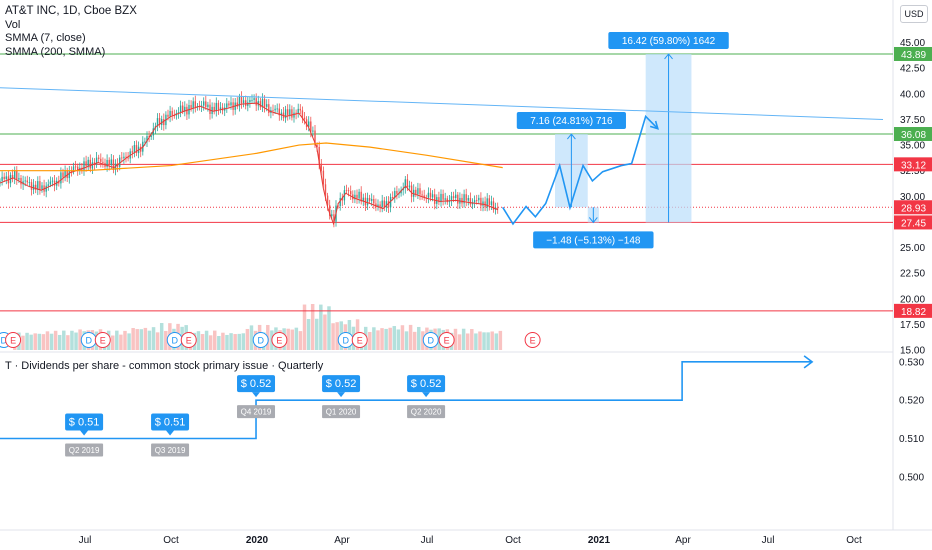 Image resolution: width=932 pixels, height=550 pixels. What do you see at coordinates (911, 439) in the screenshot?
I see `dividend-tick-label: 0.510` at bounding box center [911, 439].